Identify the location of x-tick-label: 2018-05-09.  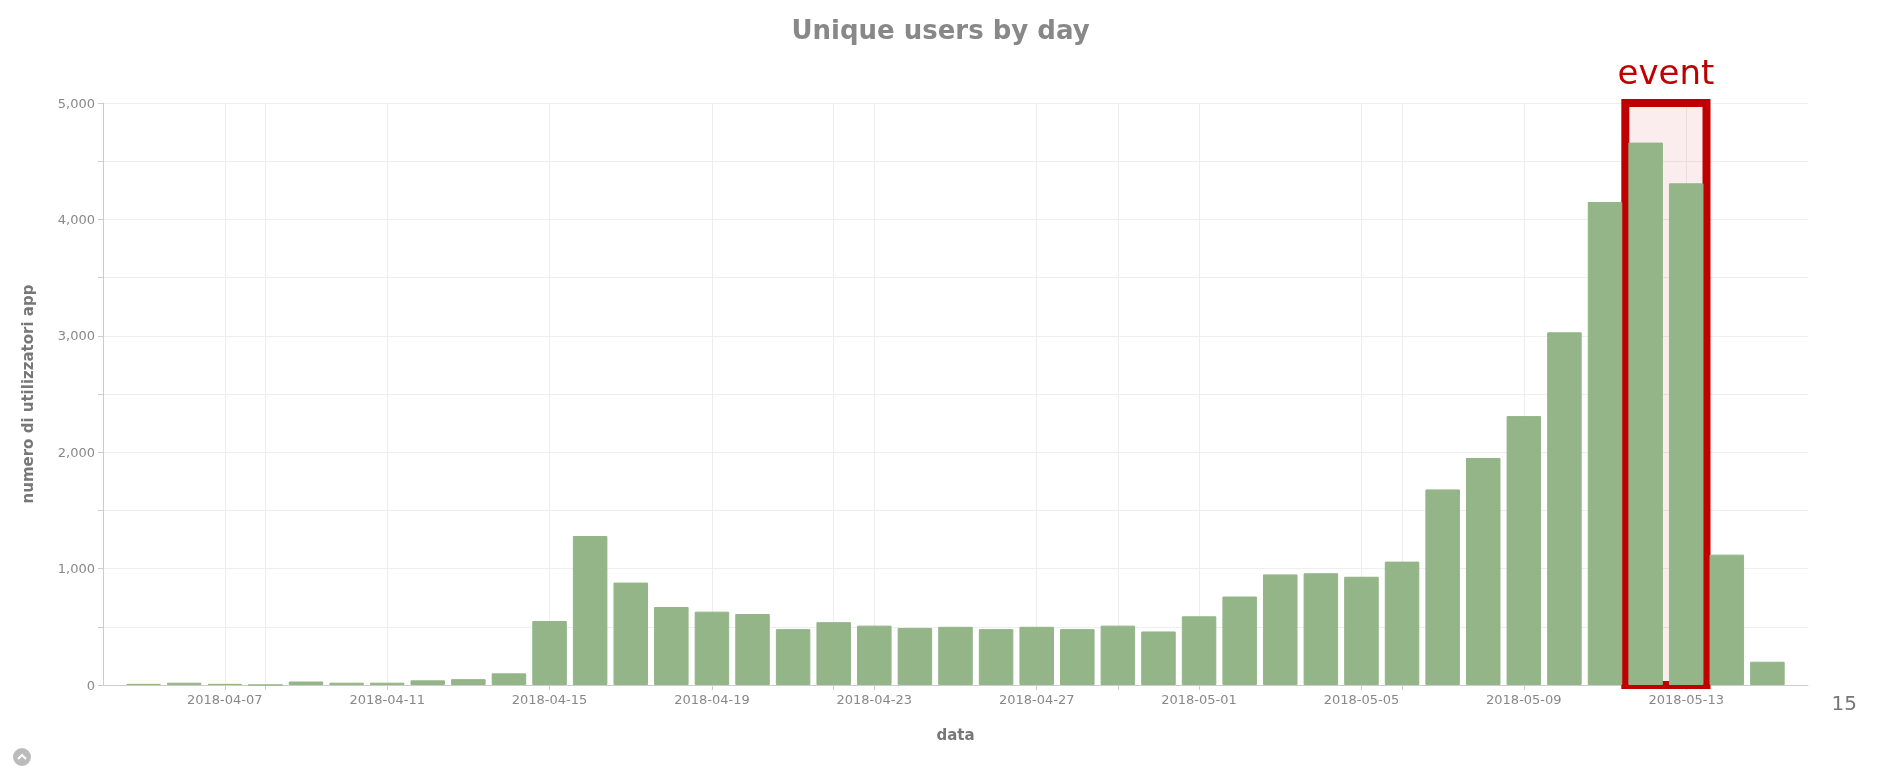
(1524, 699).